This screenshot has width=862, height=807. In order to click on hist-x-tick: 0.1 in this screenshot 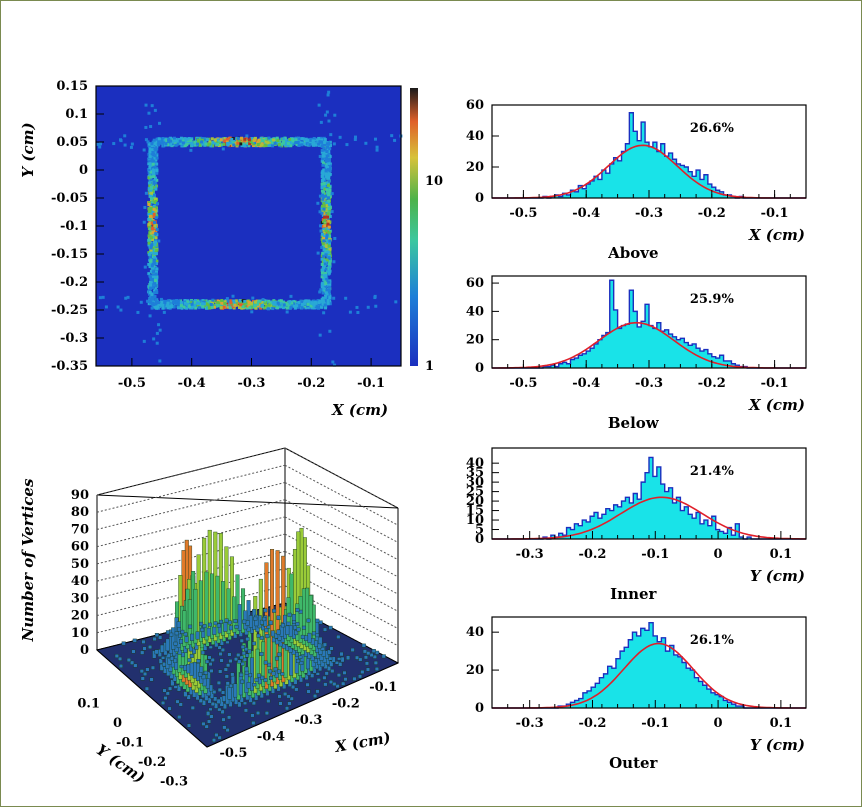, I will do `click(781, 554)`.